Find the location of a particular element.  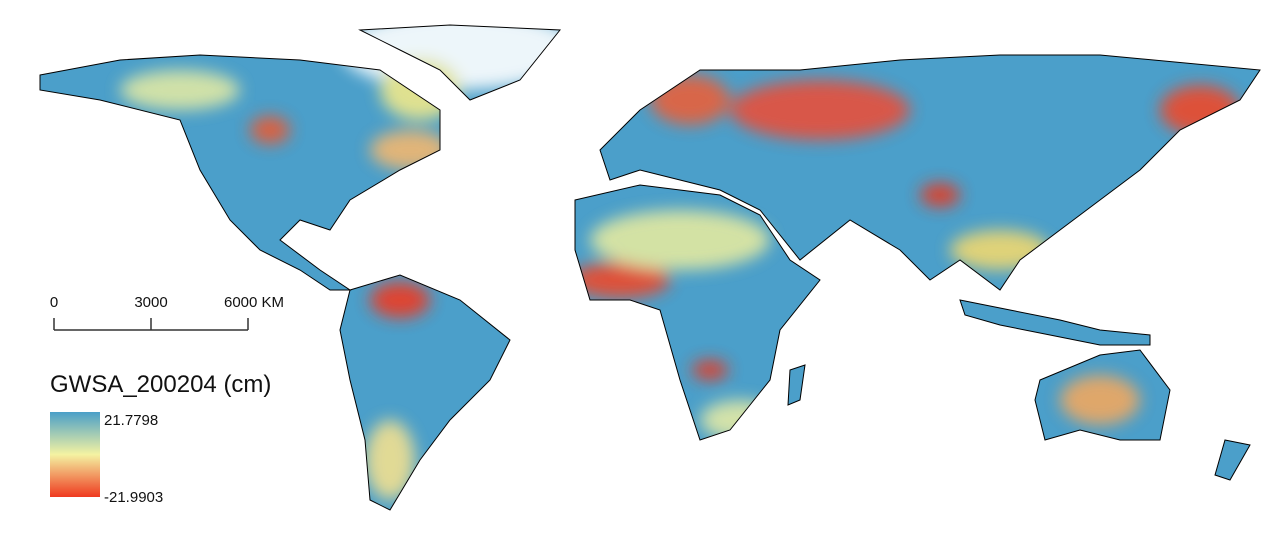

legend-title: GWSA_200204 (cm) is located at coordinates (160, 384).